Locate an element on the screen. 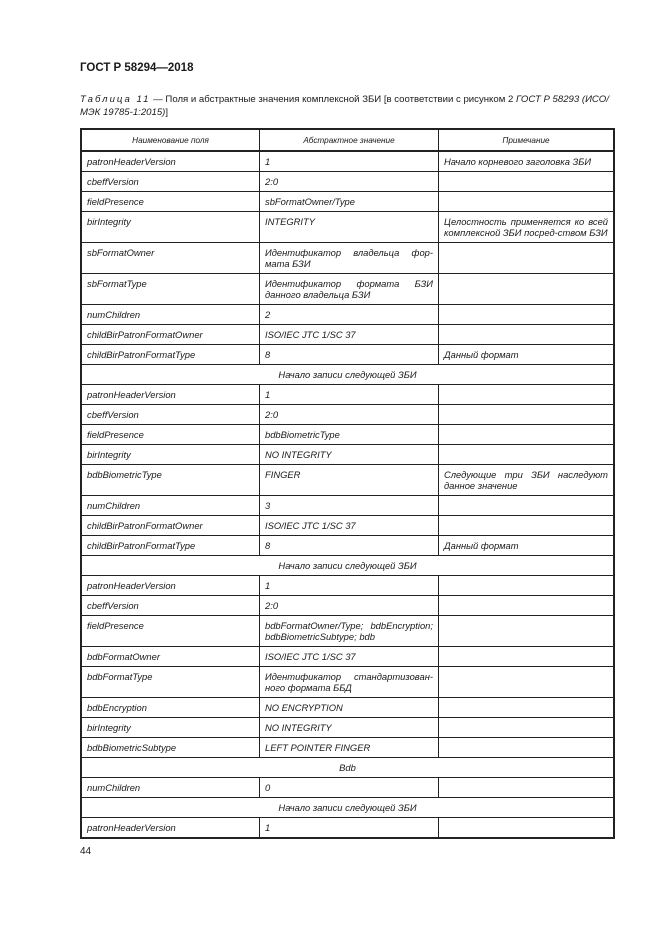 The width and height of the screenshot is (661, 935). field-name-cell: sbFormatOwner is located at coordinates (170, 258).